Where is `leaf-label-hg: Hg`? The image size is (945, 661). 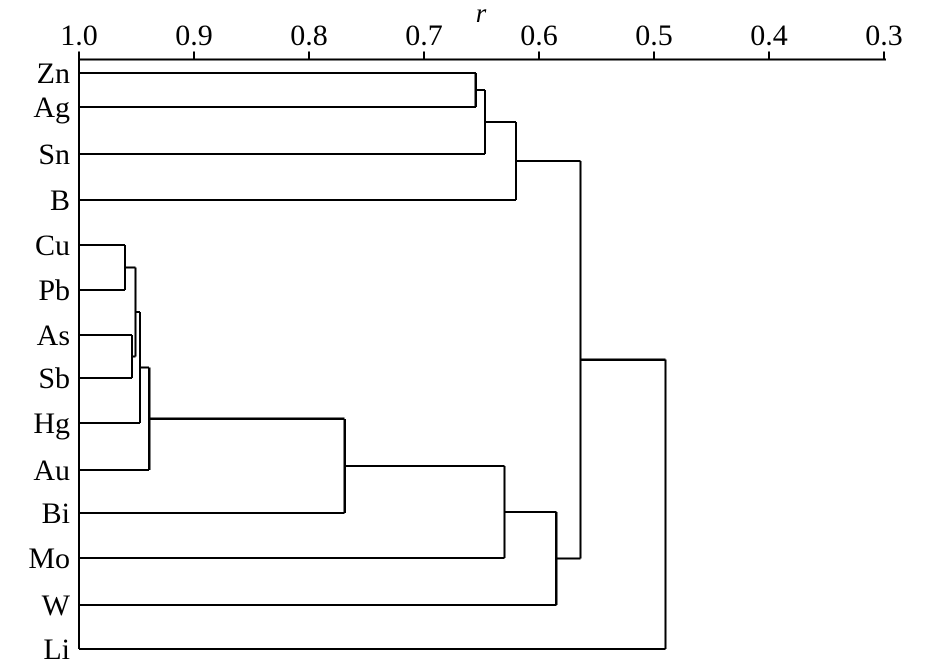
leaf-label-hg: Hg is located at coordinates (51, 423).